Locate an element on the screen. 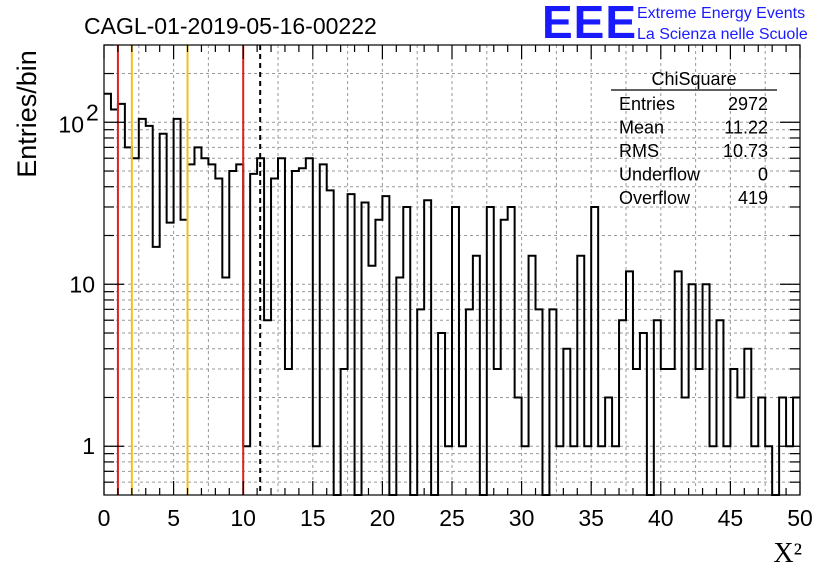 The width and height of the screenshot is (836, 572). logo-mark: EEE is located at coordinates (589, 24).